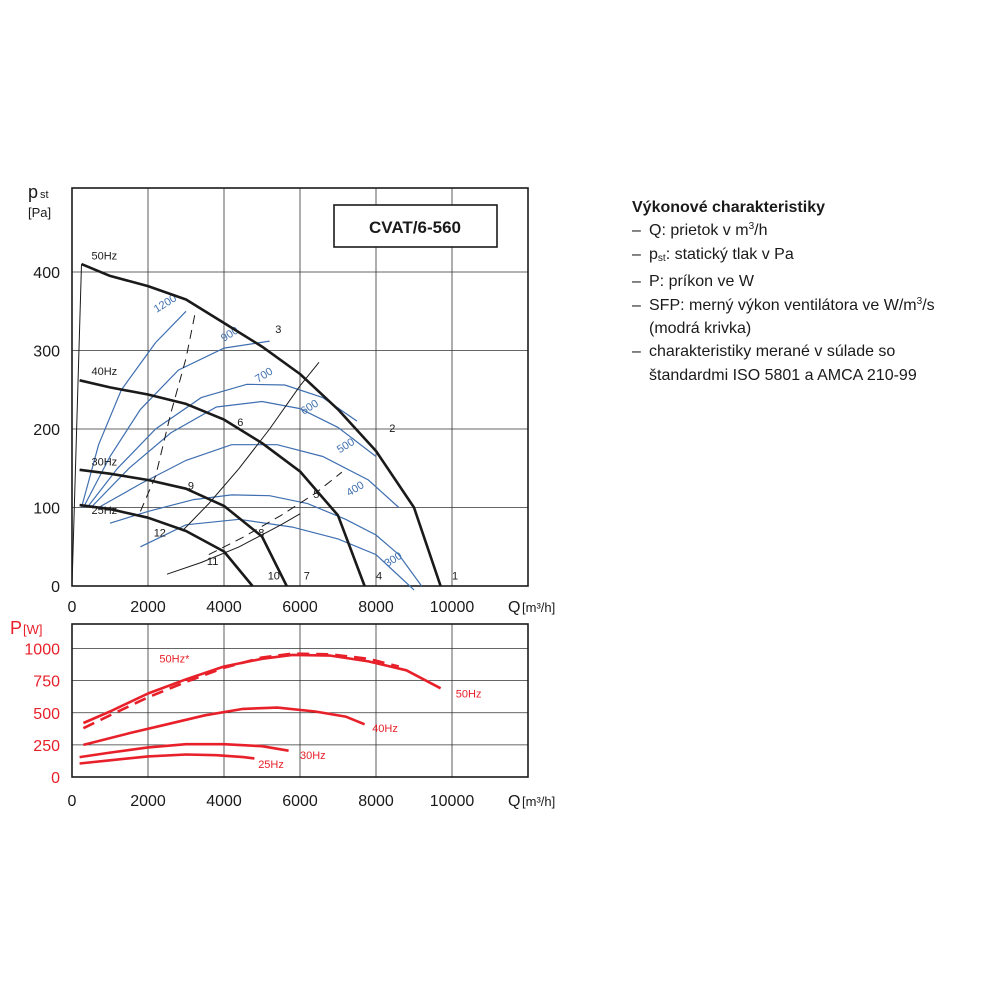 The width and height of the screenshot is (1000, 1000). What do you see at coordinates (46, 430) in the screenshot?
I see `y-tick-label: 200` at bounding box center [46, 430].